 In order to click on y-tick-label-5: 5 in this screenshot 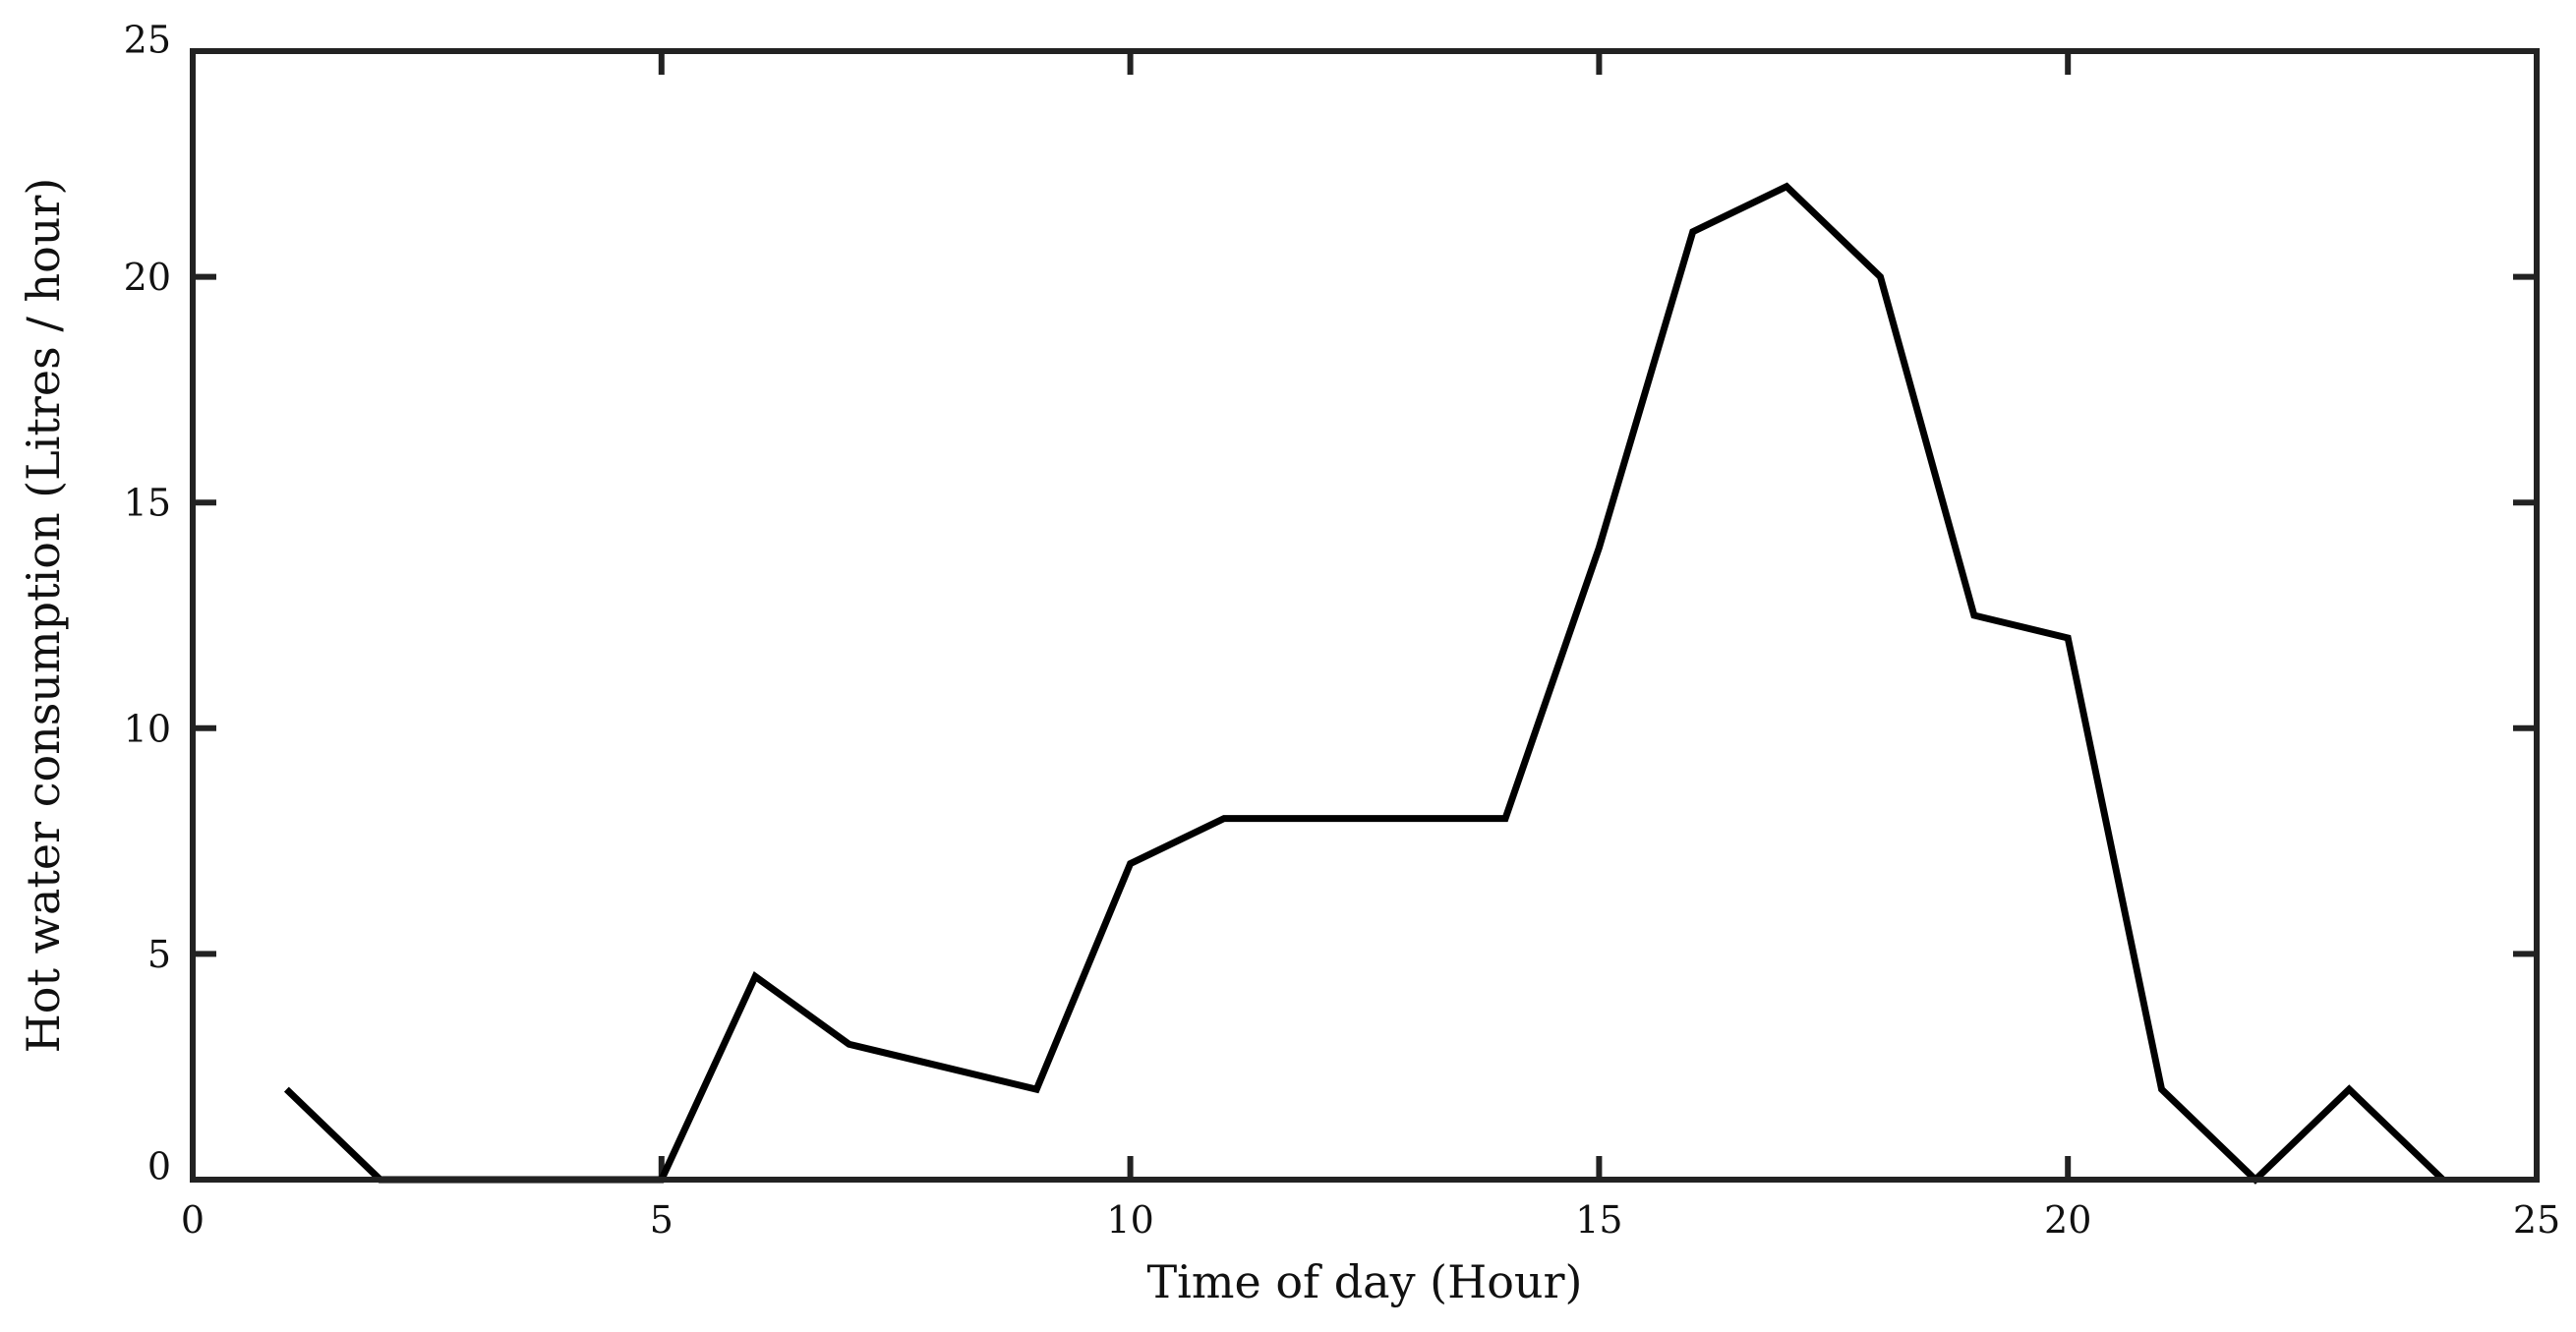, I will do `click(159, 954)`.